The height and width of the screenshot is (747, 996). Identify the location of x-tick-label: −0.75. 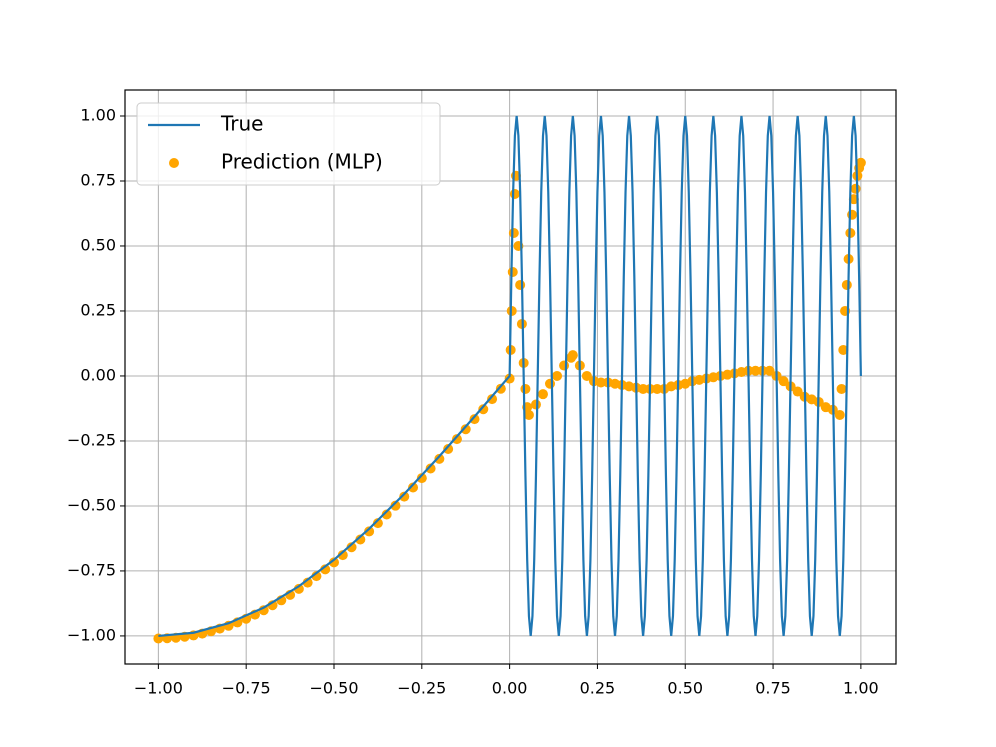
(246, 688).